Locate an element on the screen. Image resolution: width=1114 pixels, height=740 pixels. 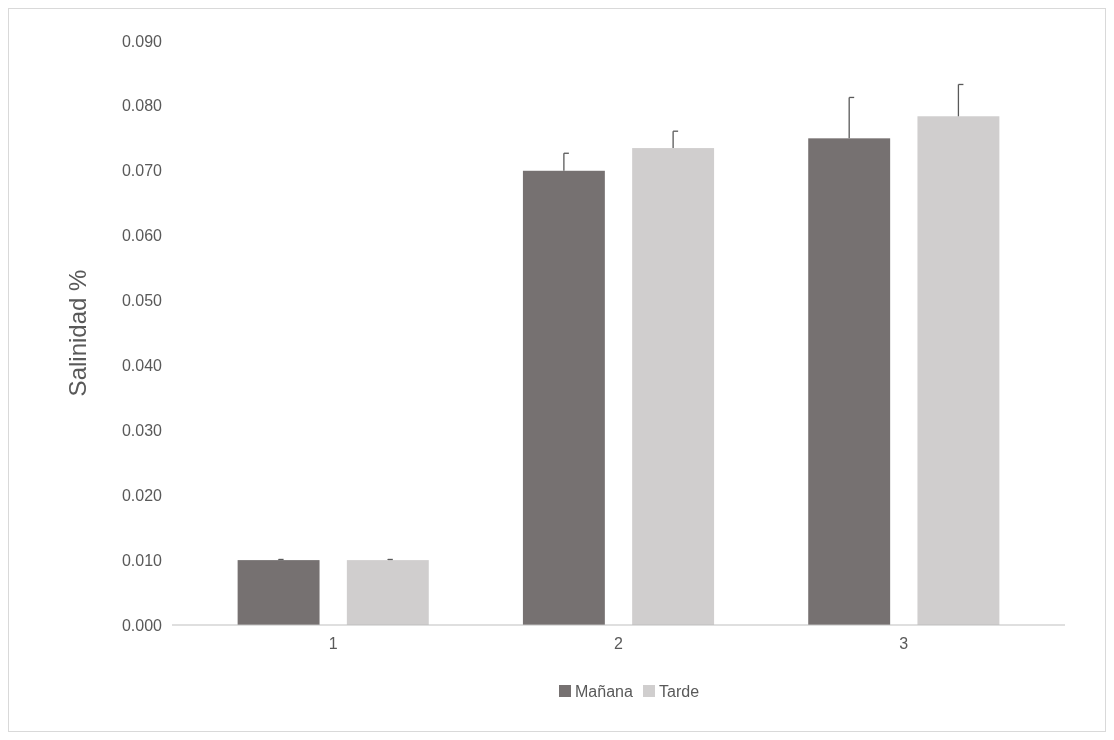
y-tick-label: 0.000 is located at coordinates (142, 625).